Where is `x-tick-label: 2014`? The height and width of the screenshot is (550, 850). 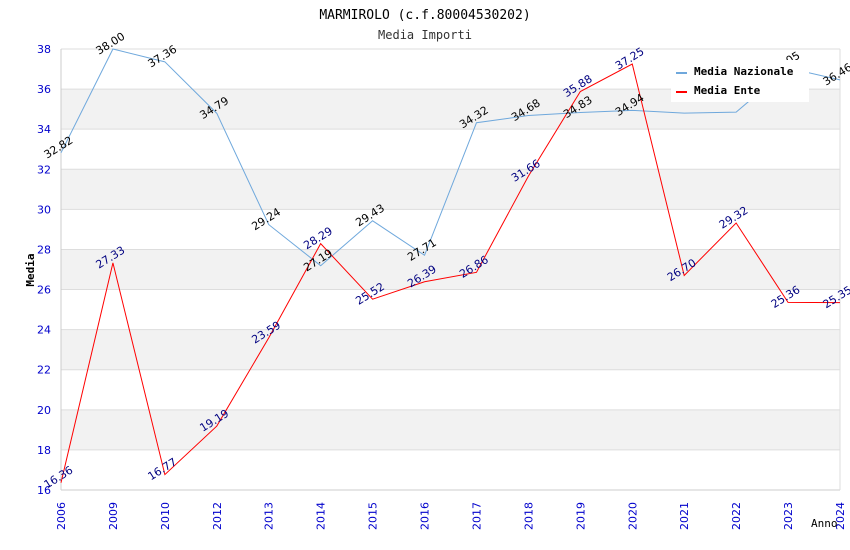
x-tick-label: 2014 is located at coordinates (321, 516).